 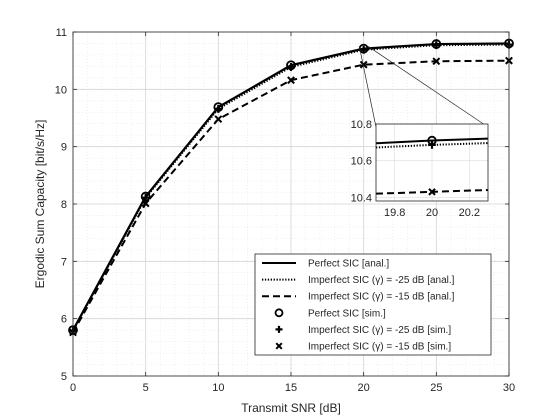 I want to click on legend-marker-x, so click(x=279, y=346).